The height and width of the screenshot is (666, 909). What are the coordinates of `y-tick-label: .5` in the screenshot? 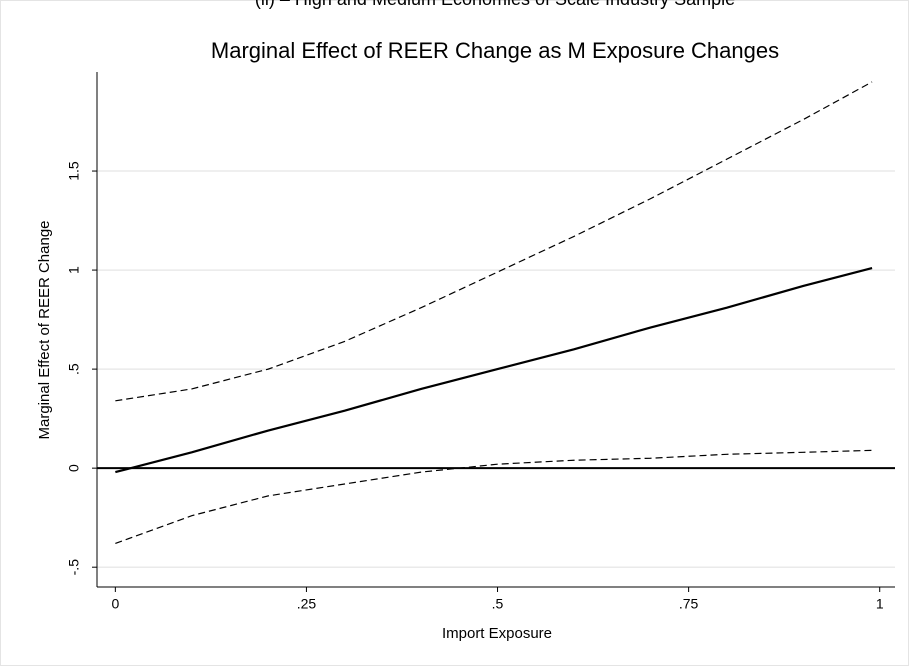 It's located at (74, 369).